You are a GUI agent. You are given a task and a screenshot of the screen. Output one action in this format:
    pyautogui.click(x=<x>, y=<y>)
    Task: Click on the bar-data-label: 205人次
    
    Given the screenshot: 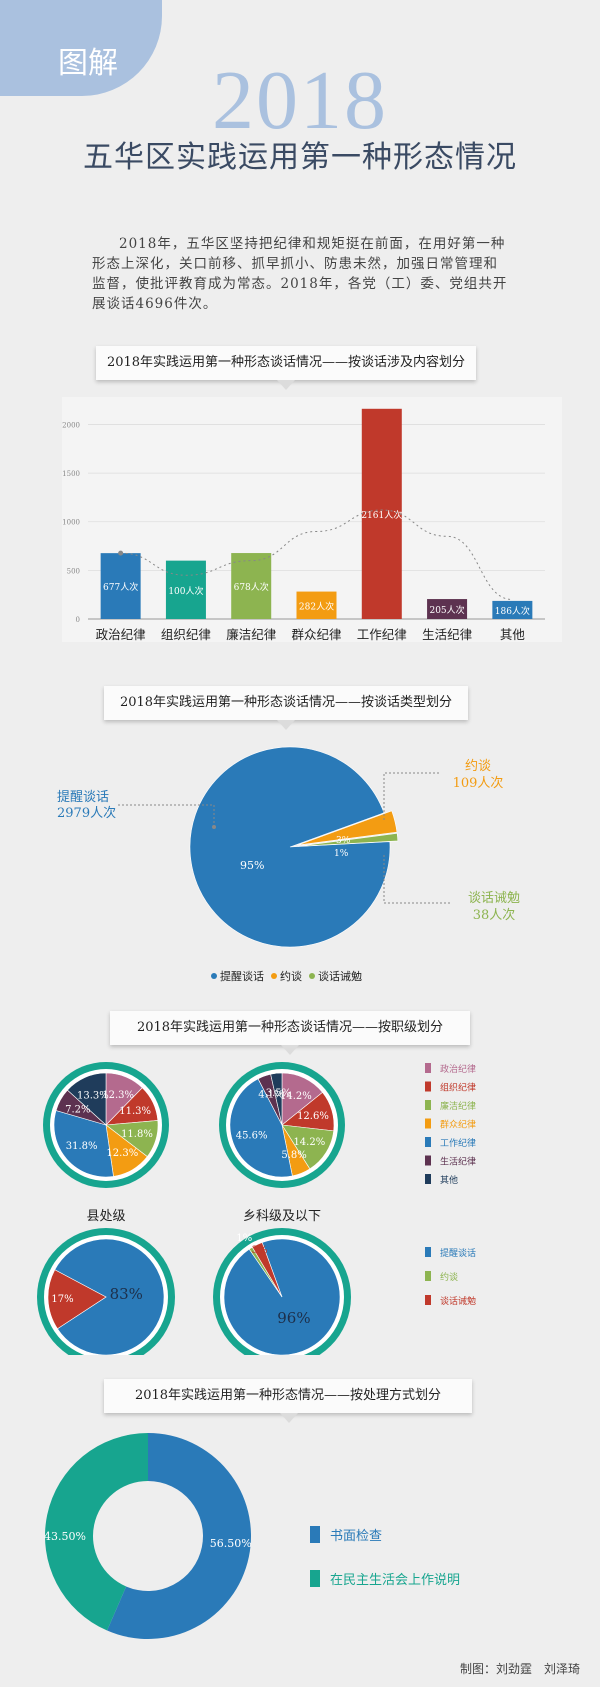 What is the action you would take?
    pyautogui.click(x=446, y=610)
    